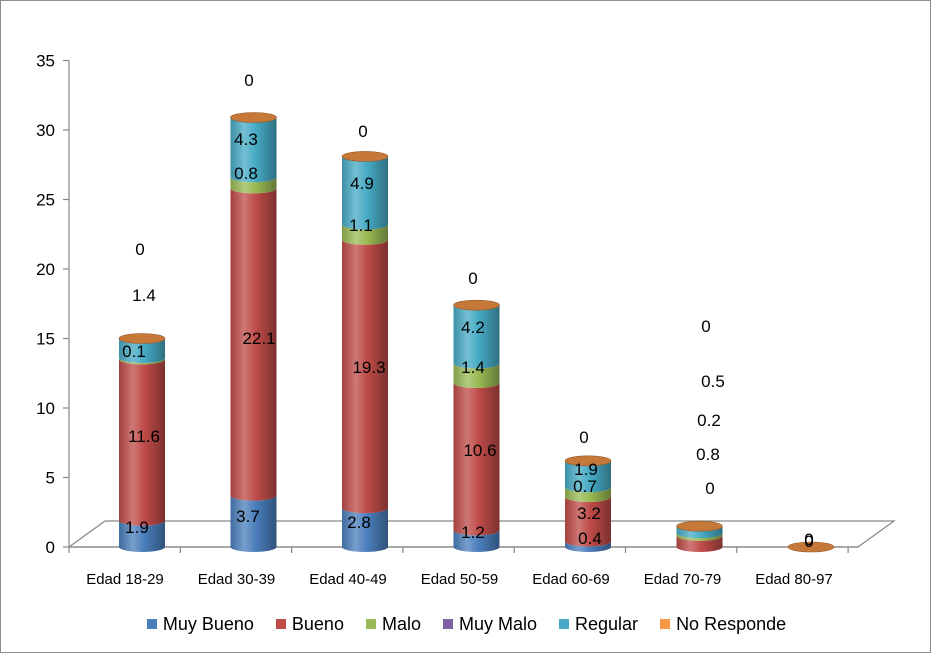 The image size is (931, 653). Describe the element at coordinates (571, 579) in the screenshot. I see `x-tick-label: Edad 60-69` at that location.